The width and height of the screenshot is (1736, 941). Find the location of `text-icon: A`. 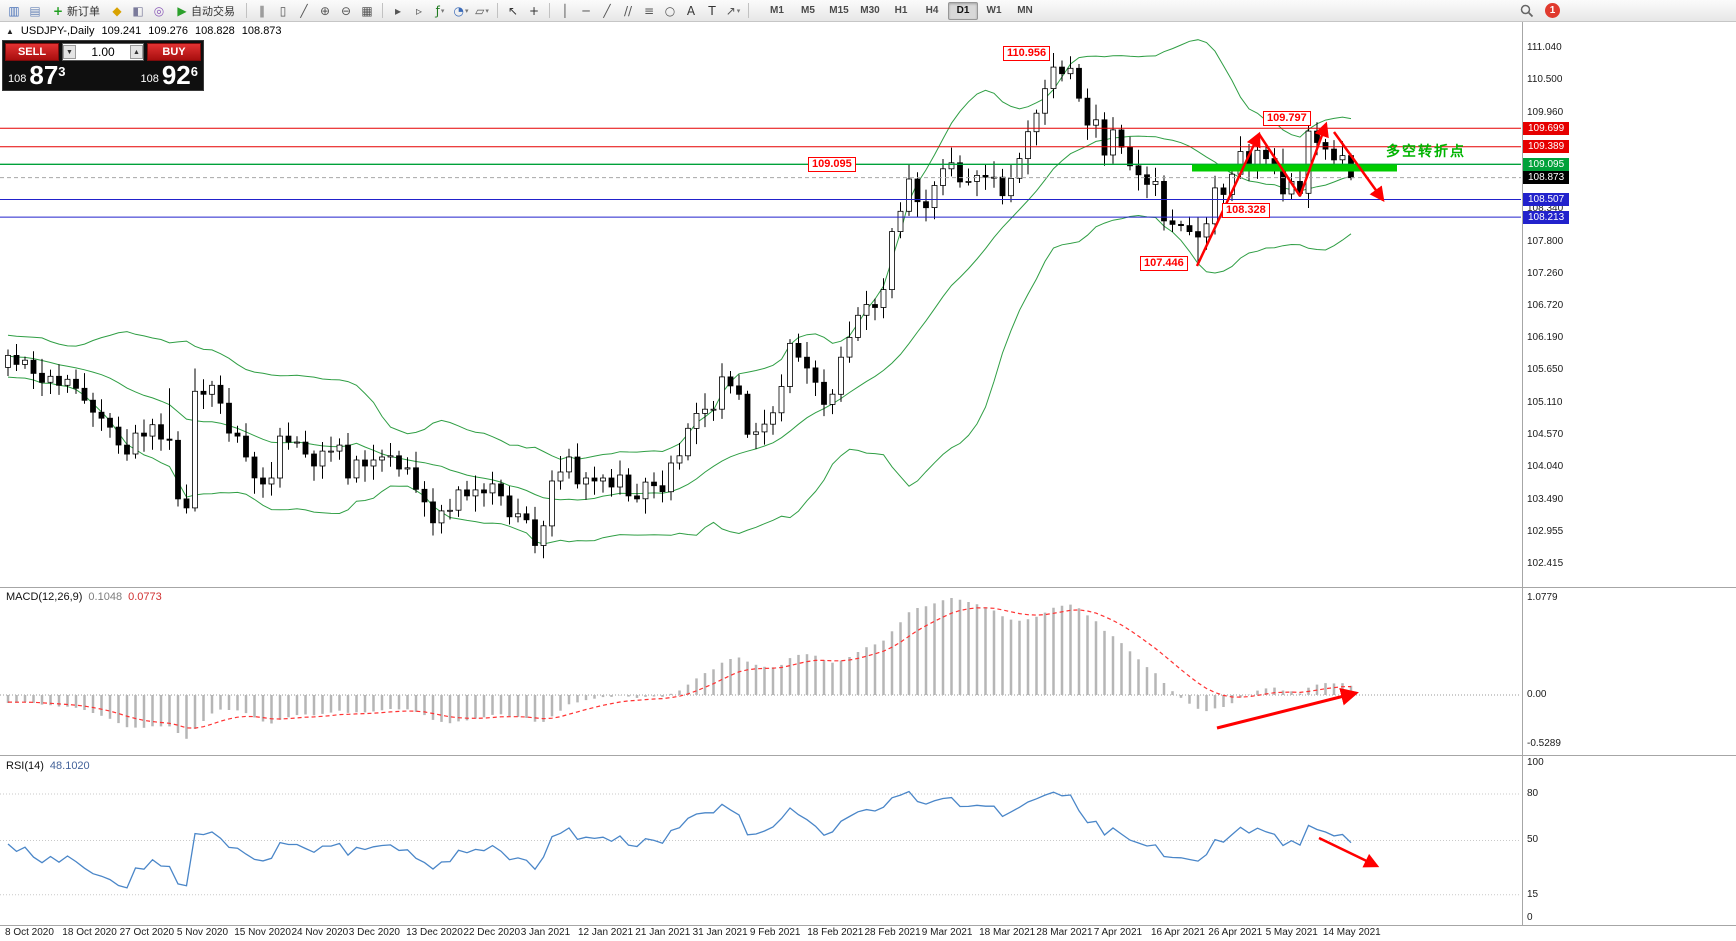

text-icon: A is located at coordinates (691, 11).